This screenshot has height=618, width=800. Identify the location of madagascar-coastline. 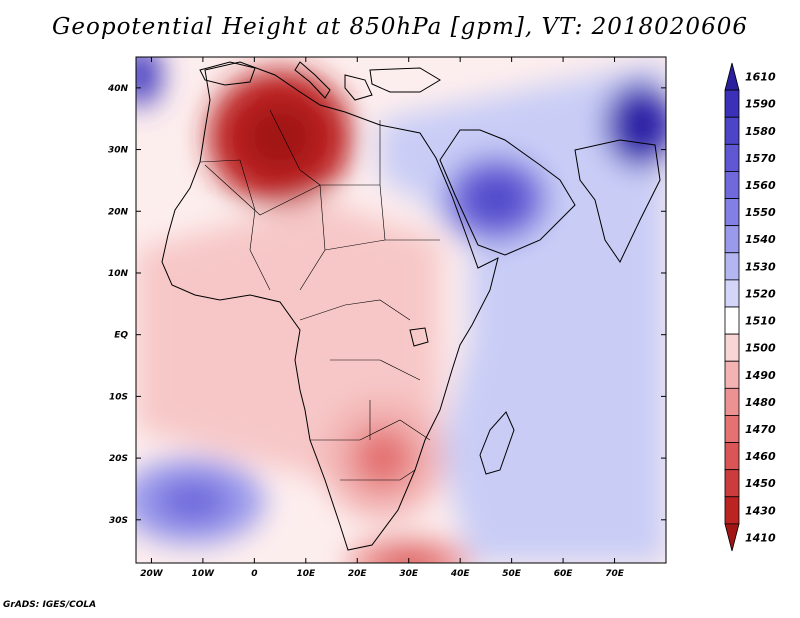
(497, 443).